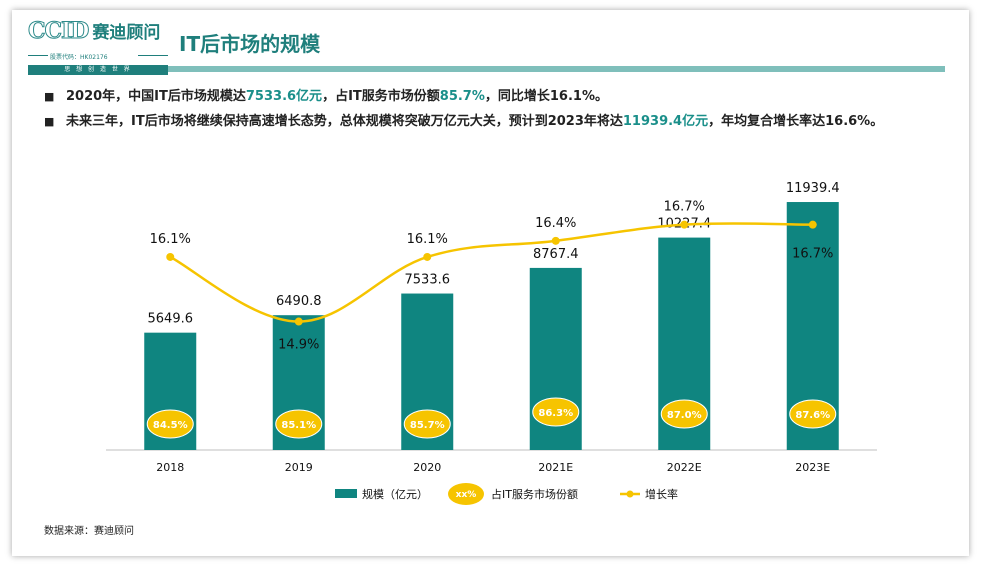 Image resolution: width=981 pixels, height=566 pixels. Describe the element at coordinates (58, 31) in the screenshot. I see `logo-ccid-text: CCID` at that location.